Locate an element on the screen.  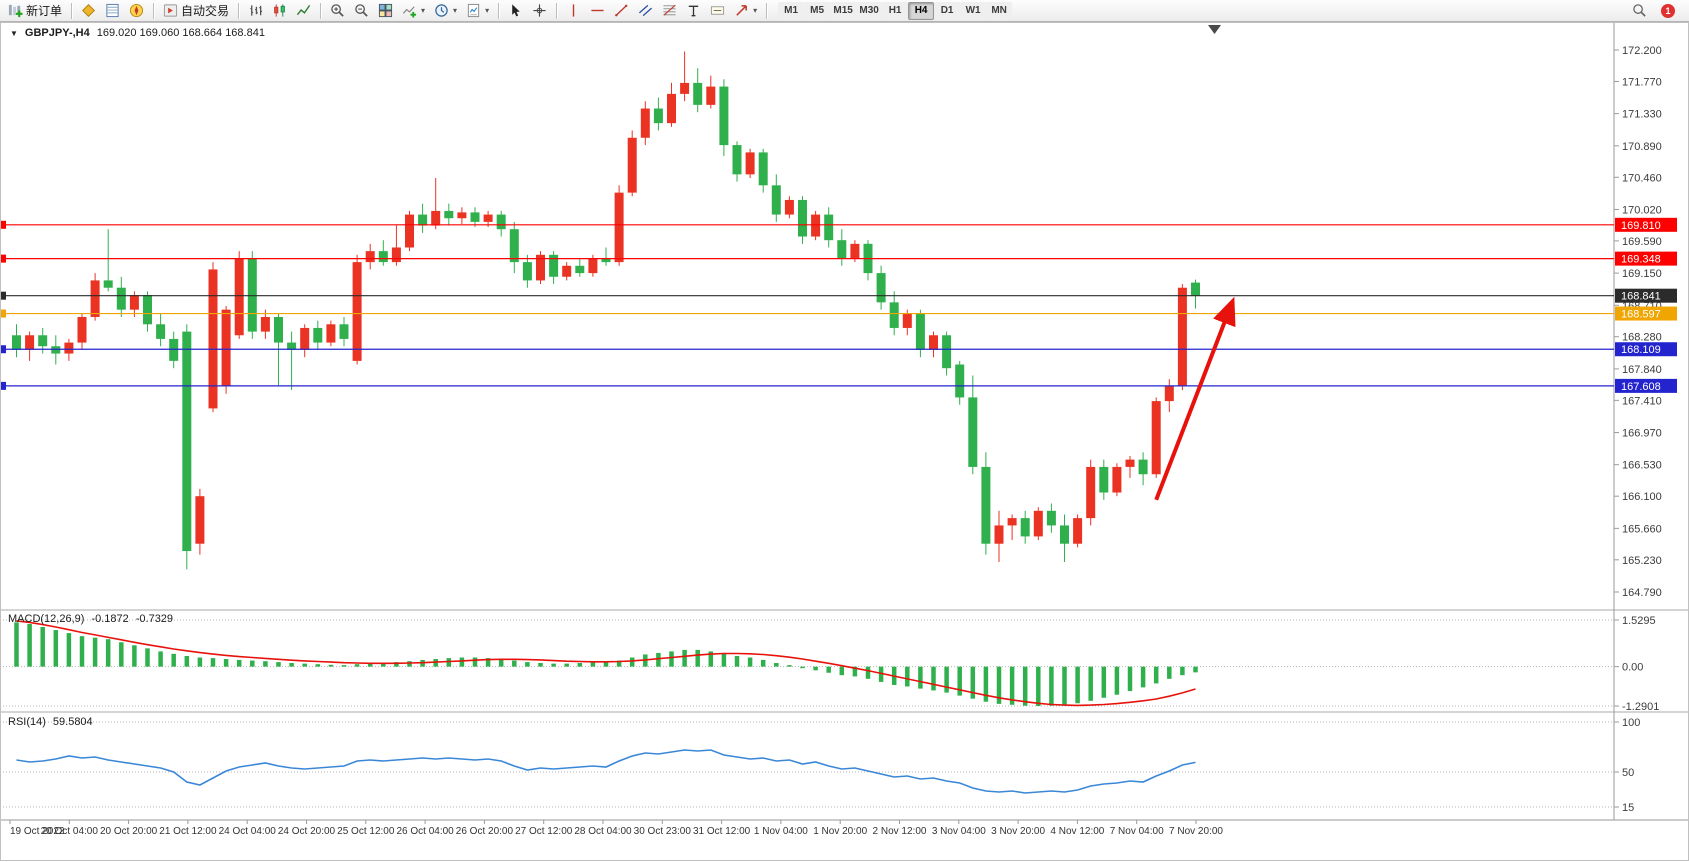
timeframe-h4: H4 is located at coordinates (921, 10).